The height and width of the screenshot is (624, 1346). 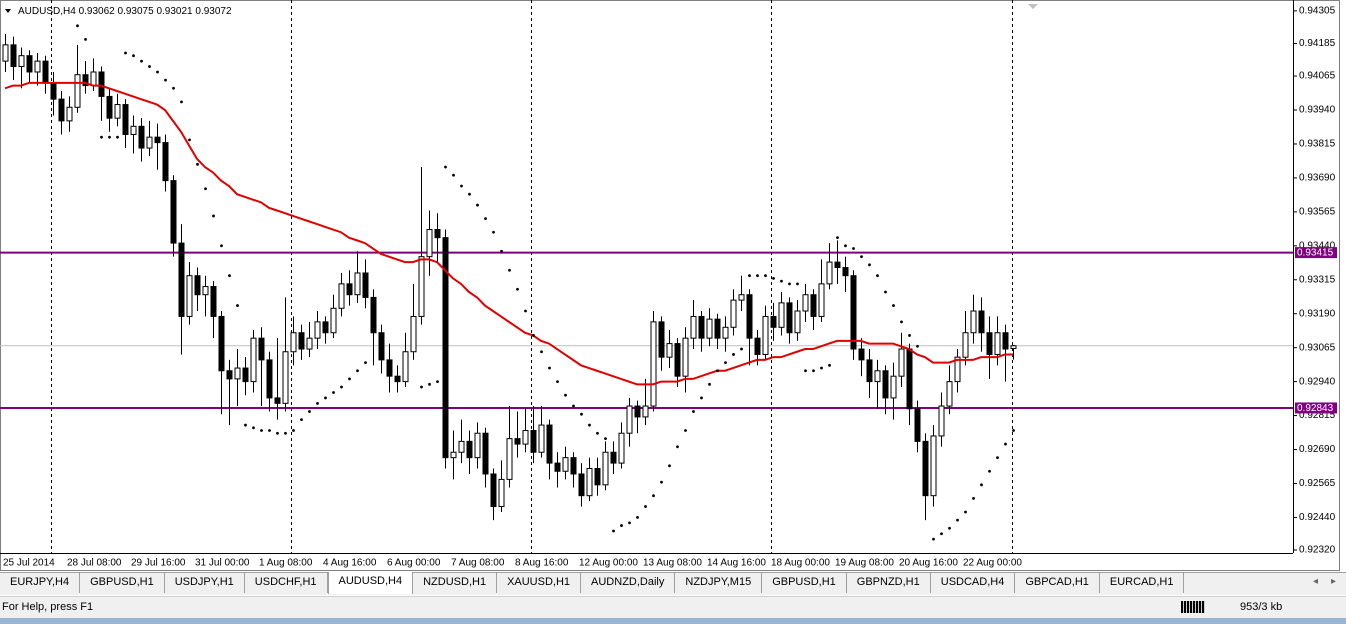 I want to click on chart-tab: AUDNZD,Daily, so click(x=628, y=583).